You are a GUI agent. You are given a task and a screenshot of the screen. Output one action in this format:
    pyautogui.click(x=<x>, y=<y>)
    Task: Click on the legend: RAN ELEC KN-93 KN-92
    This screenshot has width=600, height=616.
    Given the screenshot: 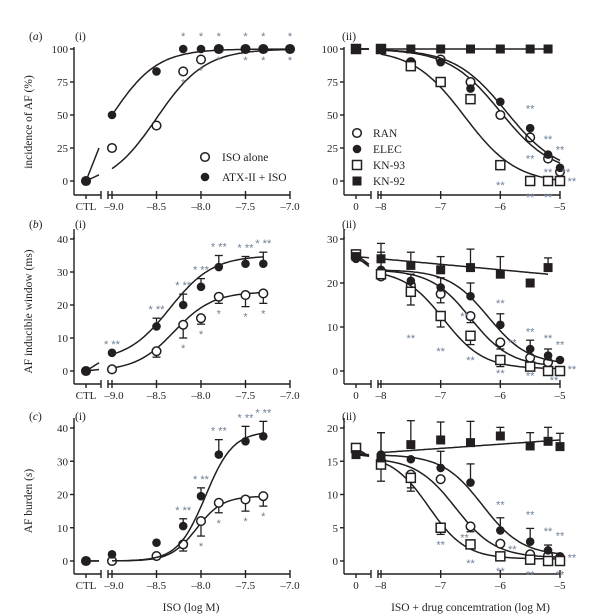 What is the action you would take?
    pyautogui.click(x=378, y=157)
    